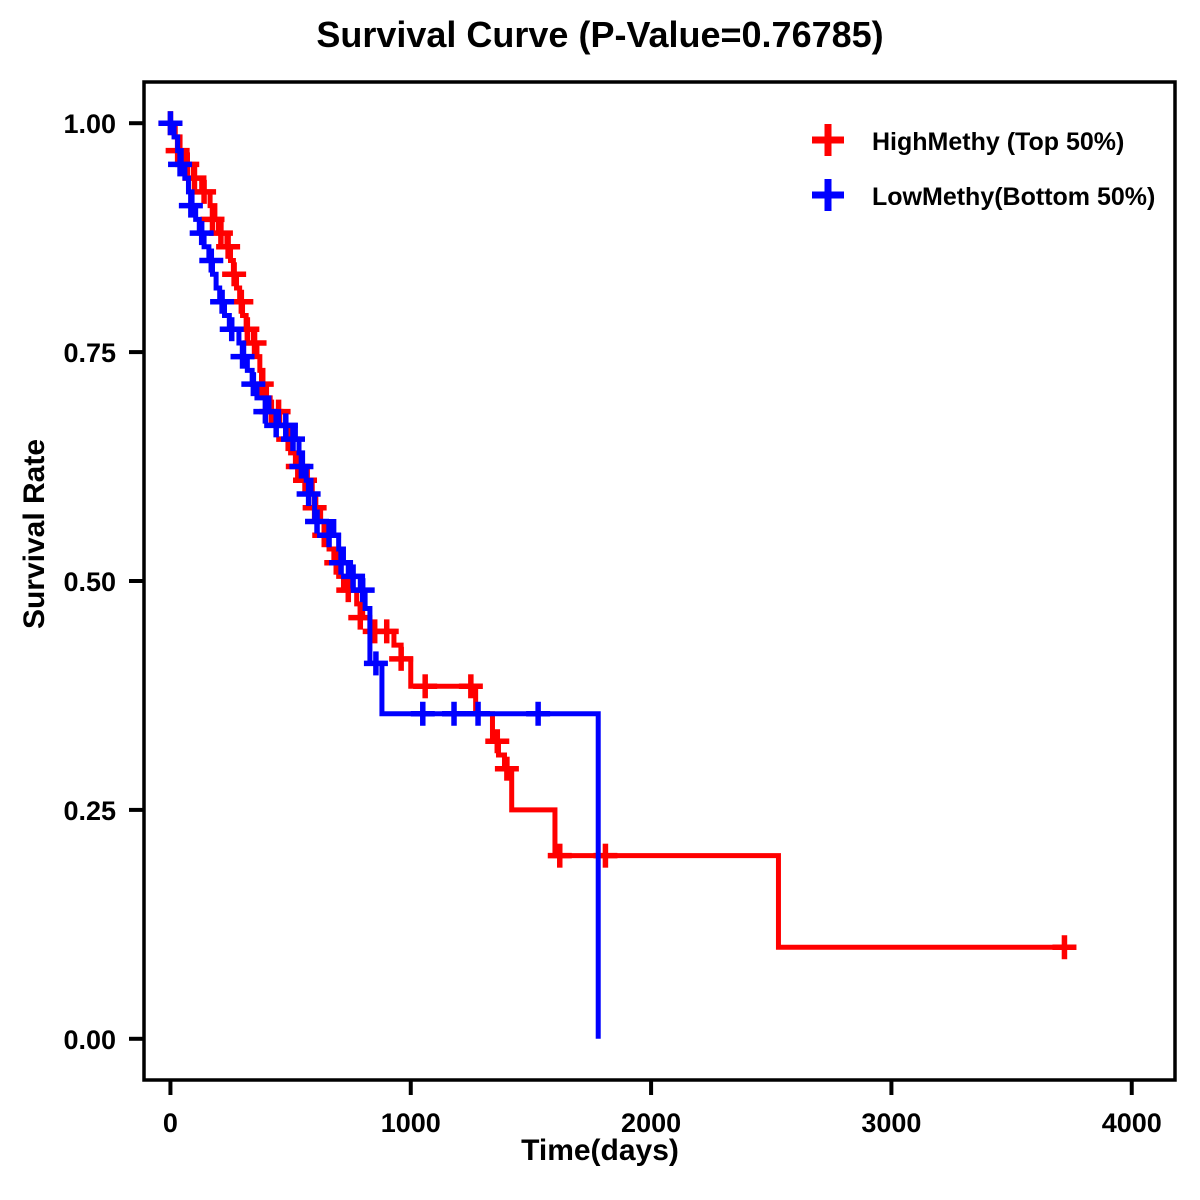 This screenshot has width=1200, height=1200. What do you see at coordinates (89, 811) in the screenshot?
I see `y-tick-label: 0.25` at bounding box center [89, 811].